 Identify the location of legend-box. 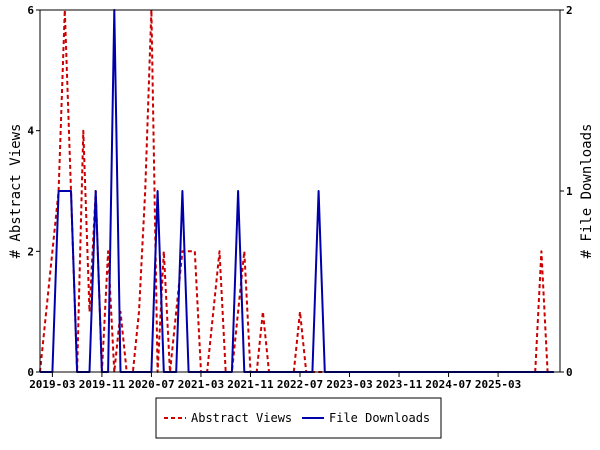
(298, 418).